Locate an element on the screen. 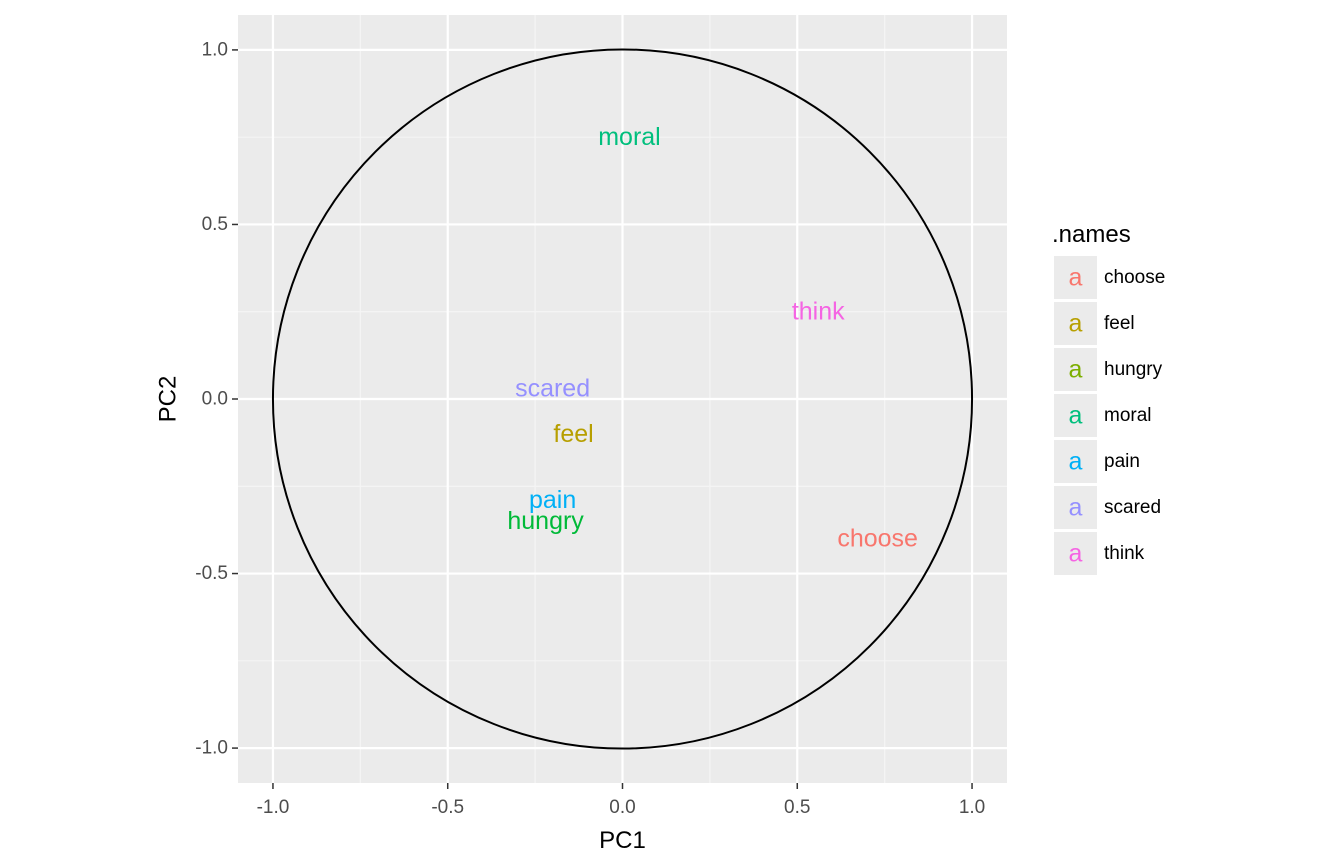 The width and height of the screenshot is (1344, 864). legend-key-choose is located at coordinates (1075, 277).